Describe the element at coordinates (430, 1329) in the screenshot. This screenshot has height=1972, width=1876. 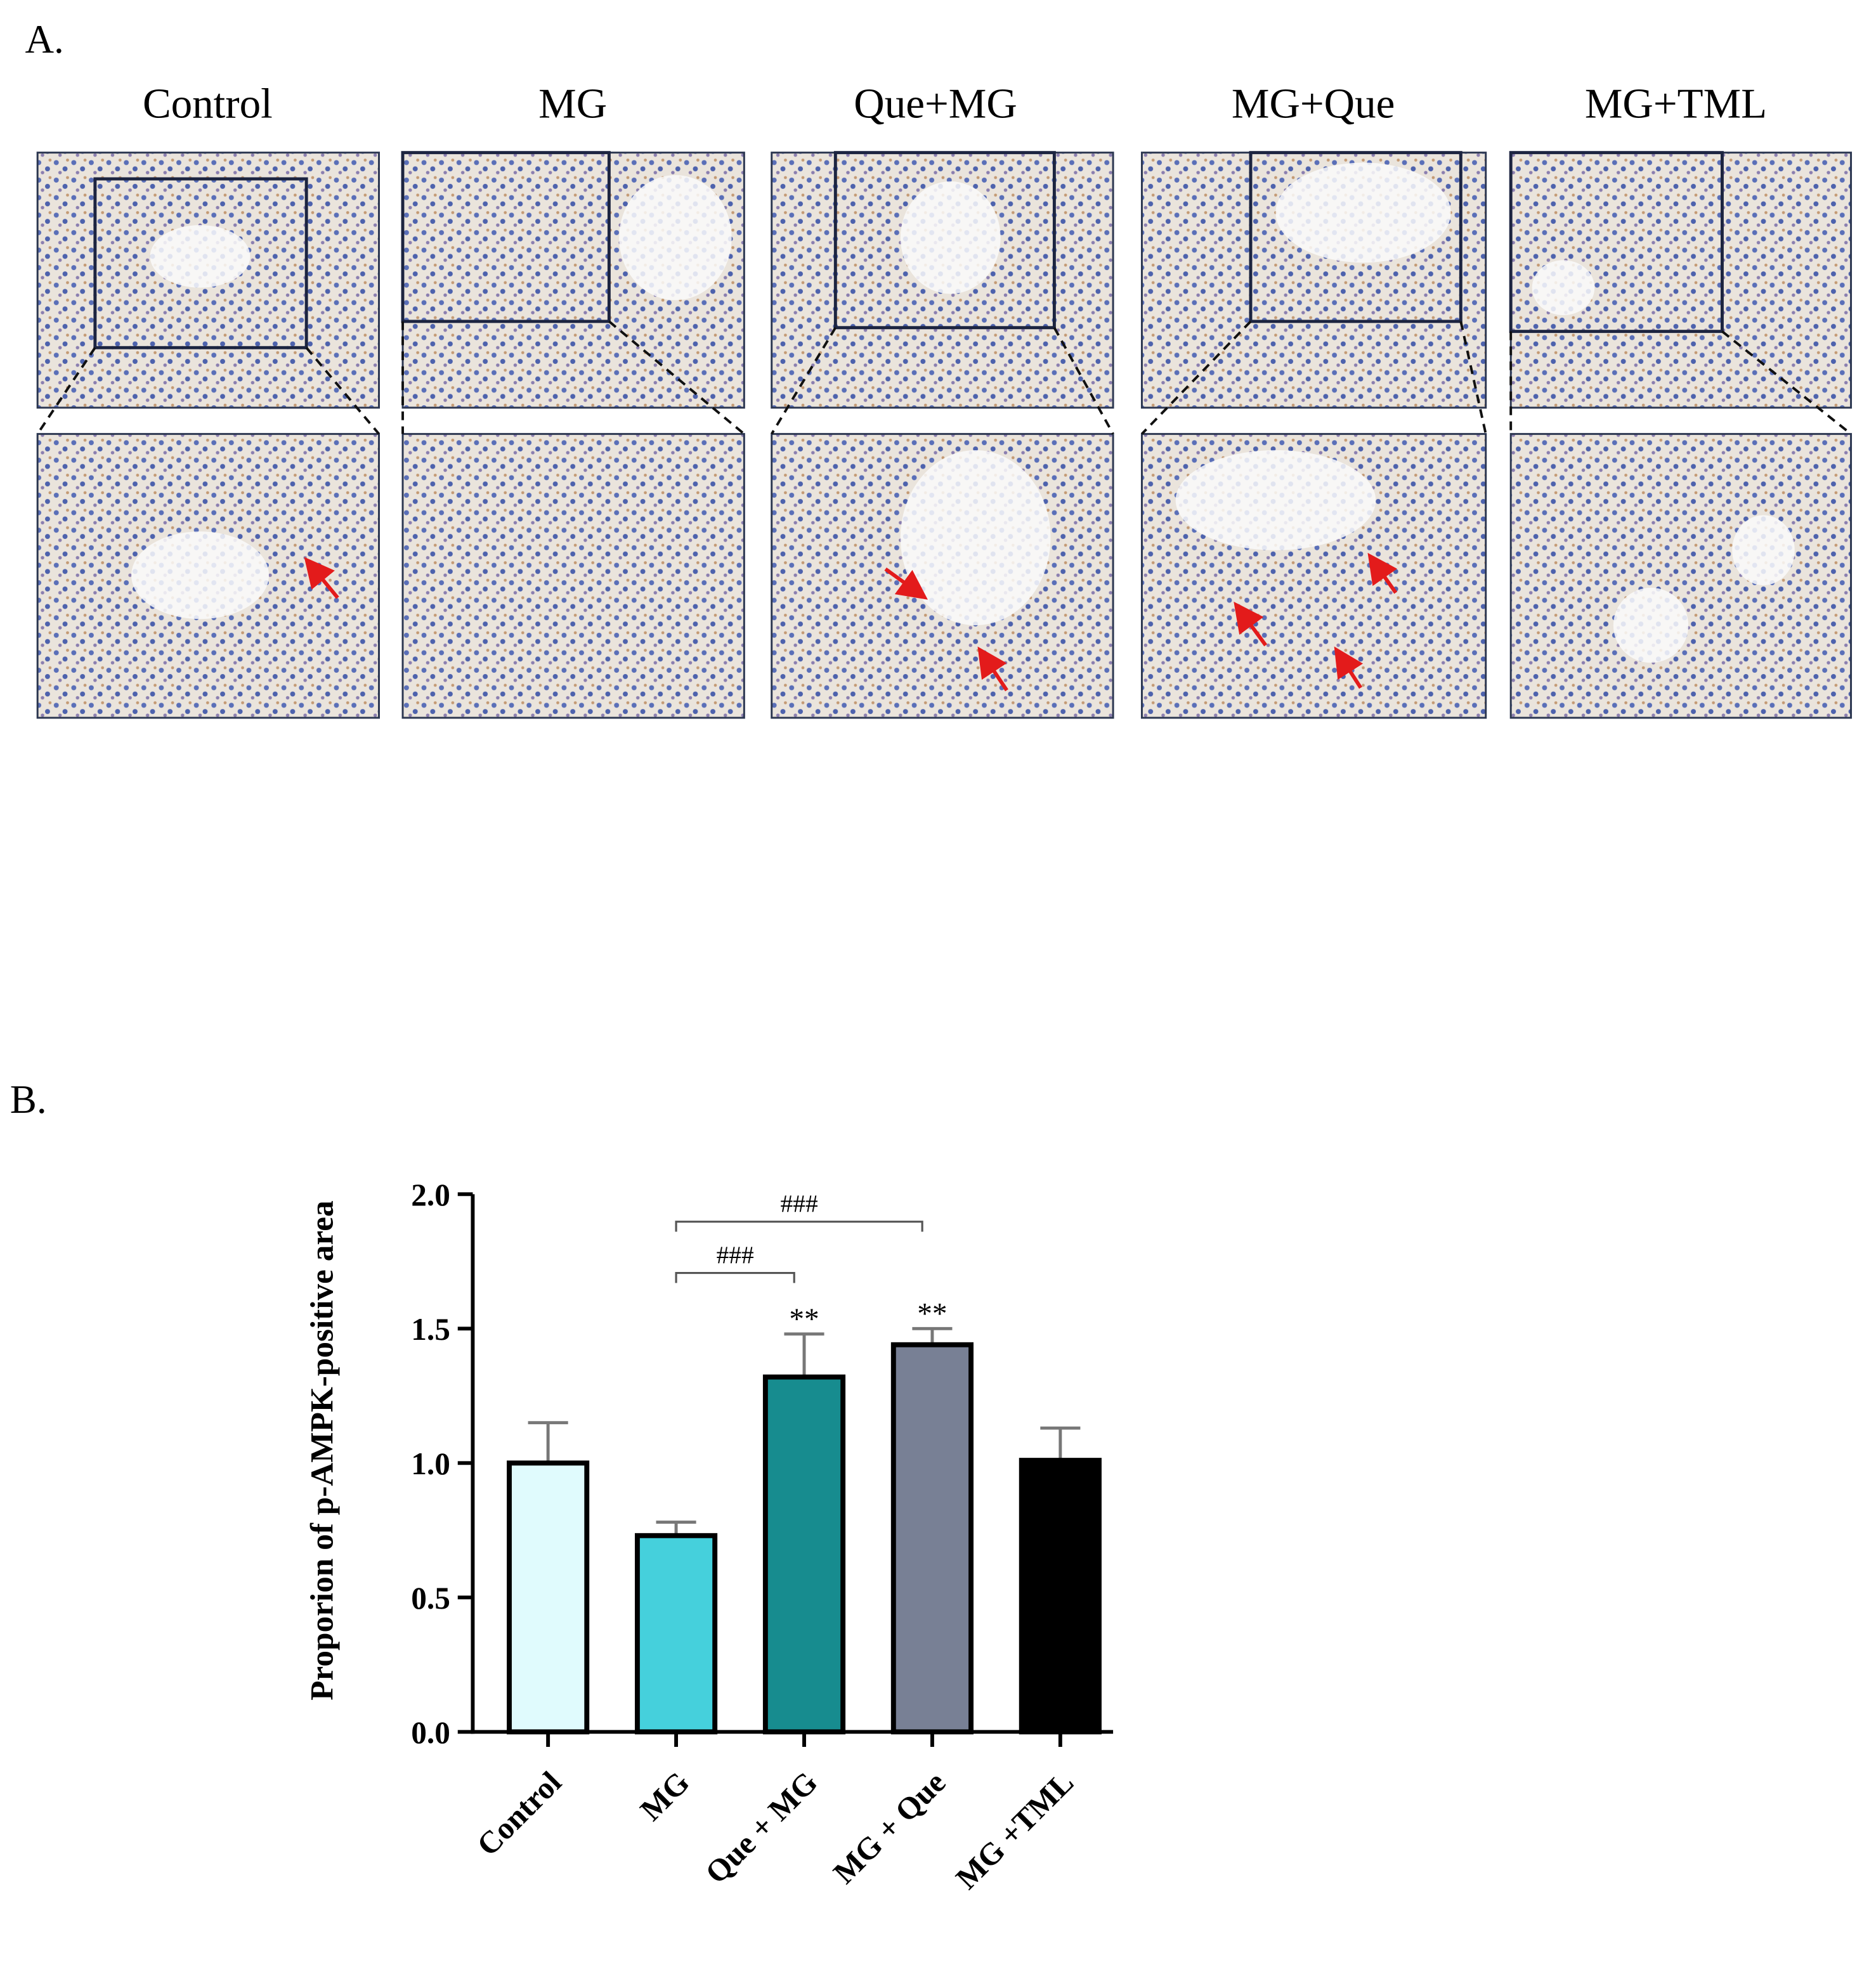
I see `y-tick-label: 1.5` at that location.